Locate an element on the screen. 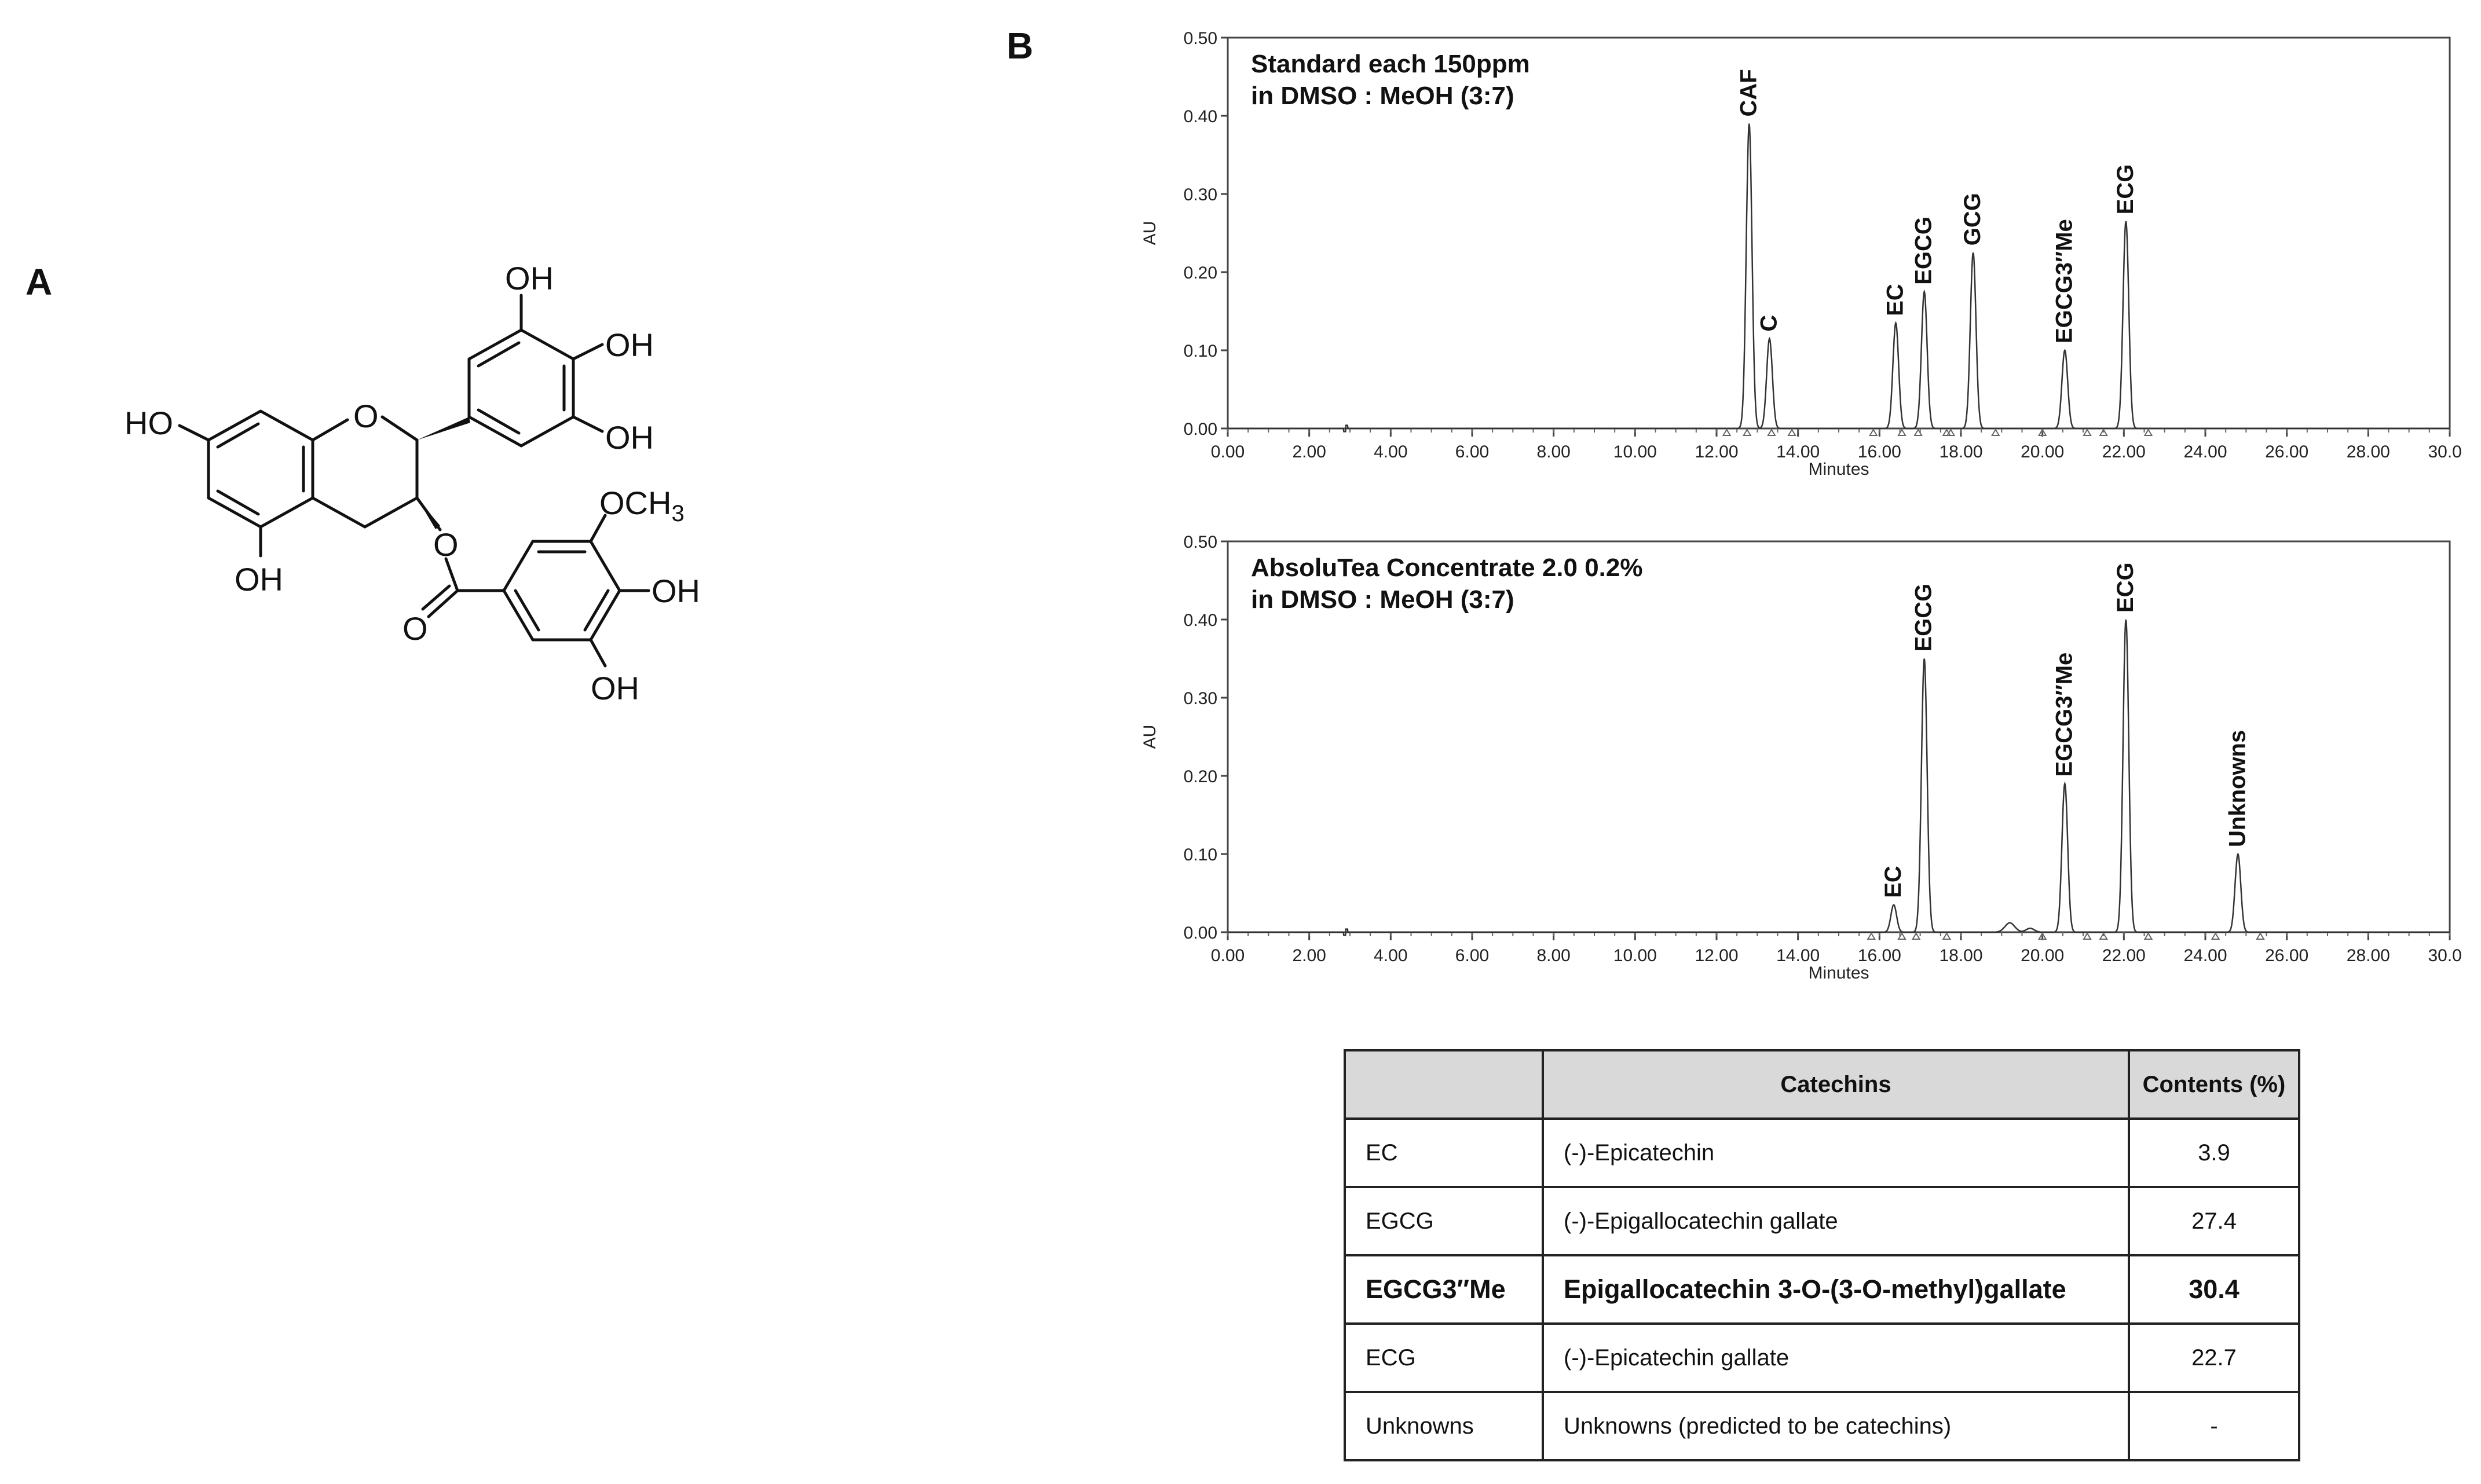 The image size is (2481, 1484). ester-oxygen-label: O is located at coordinates (446, 544).